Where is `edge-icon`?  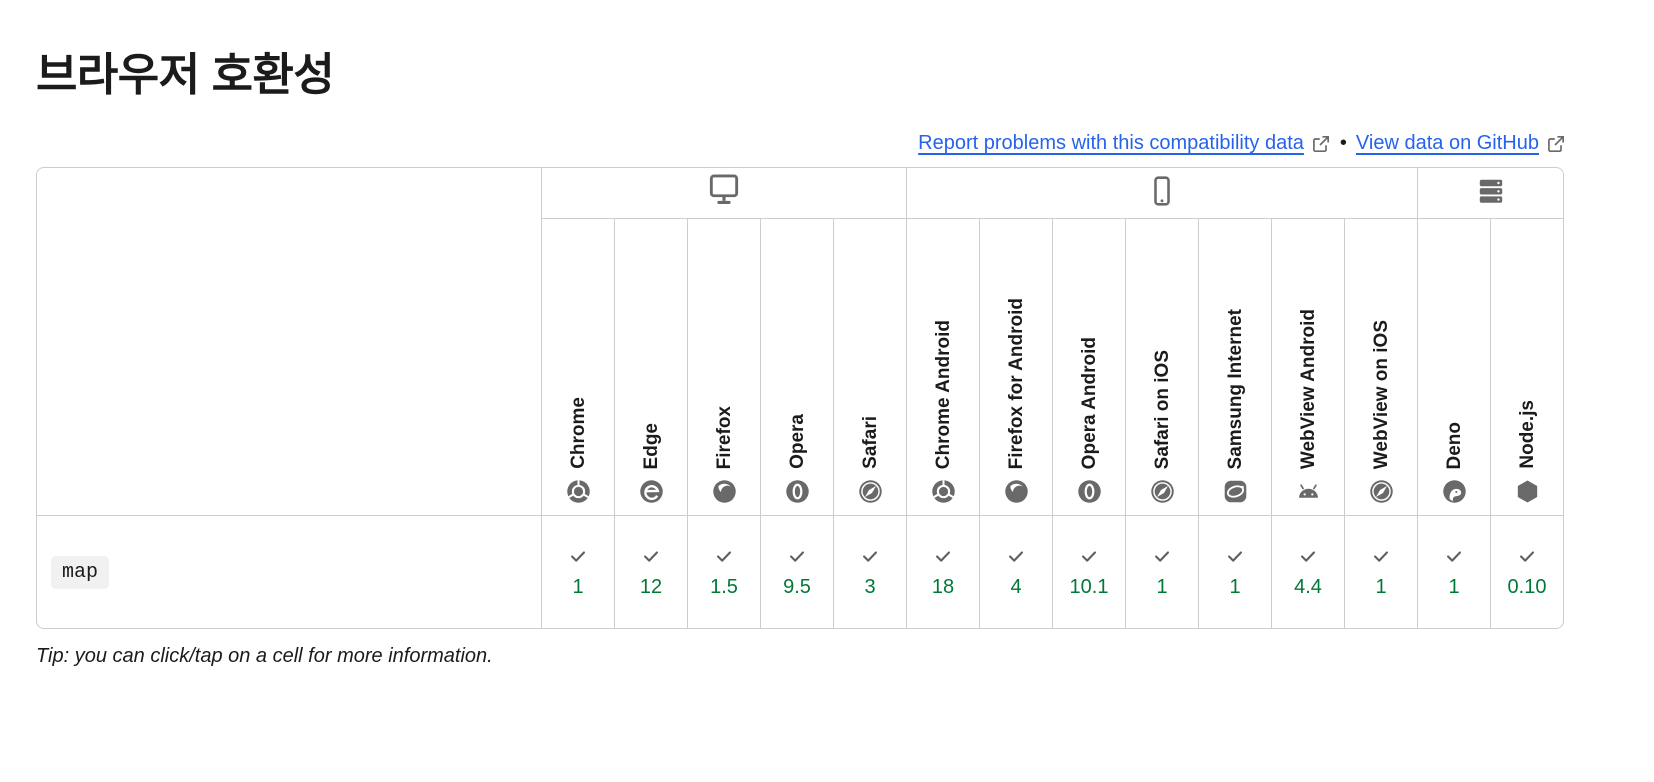 edge-icon is located at coordinates (651, 491).